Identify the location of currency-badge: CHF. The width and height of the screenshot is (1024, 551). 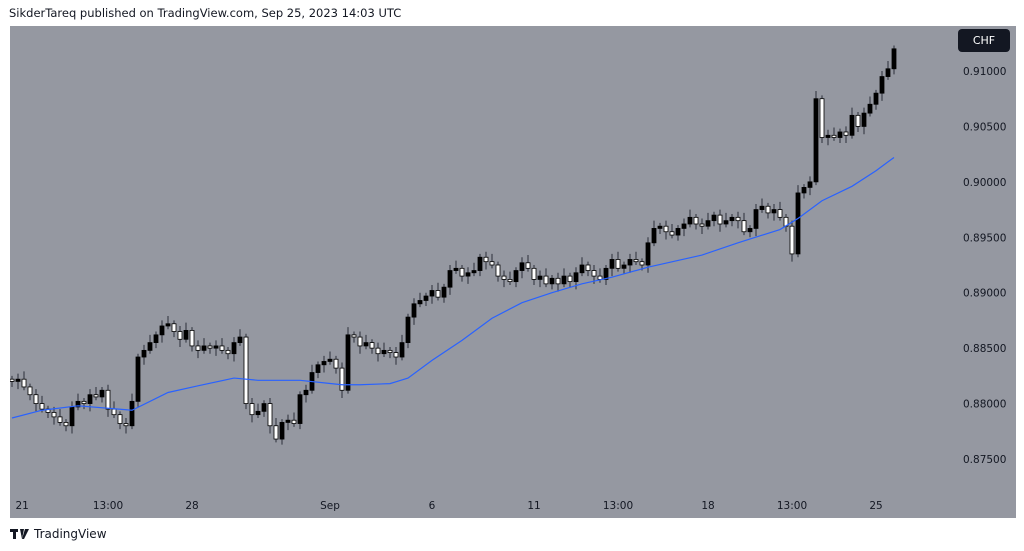
(984, 40).